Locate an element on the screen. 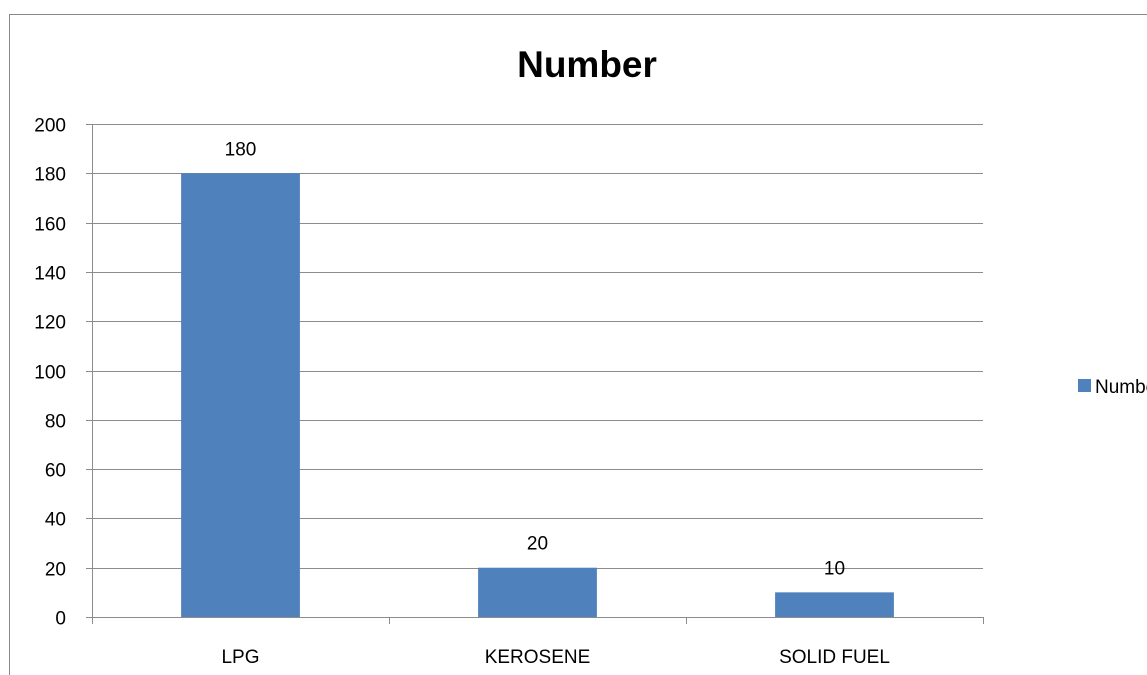  bar-solid-fuel is located at coordinates (834, 604).